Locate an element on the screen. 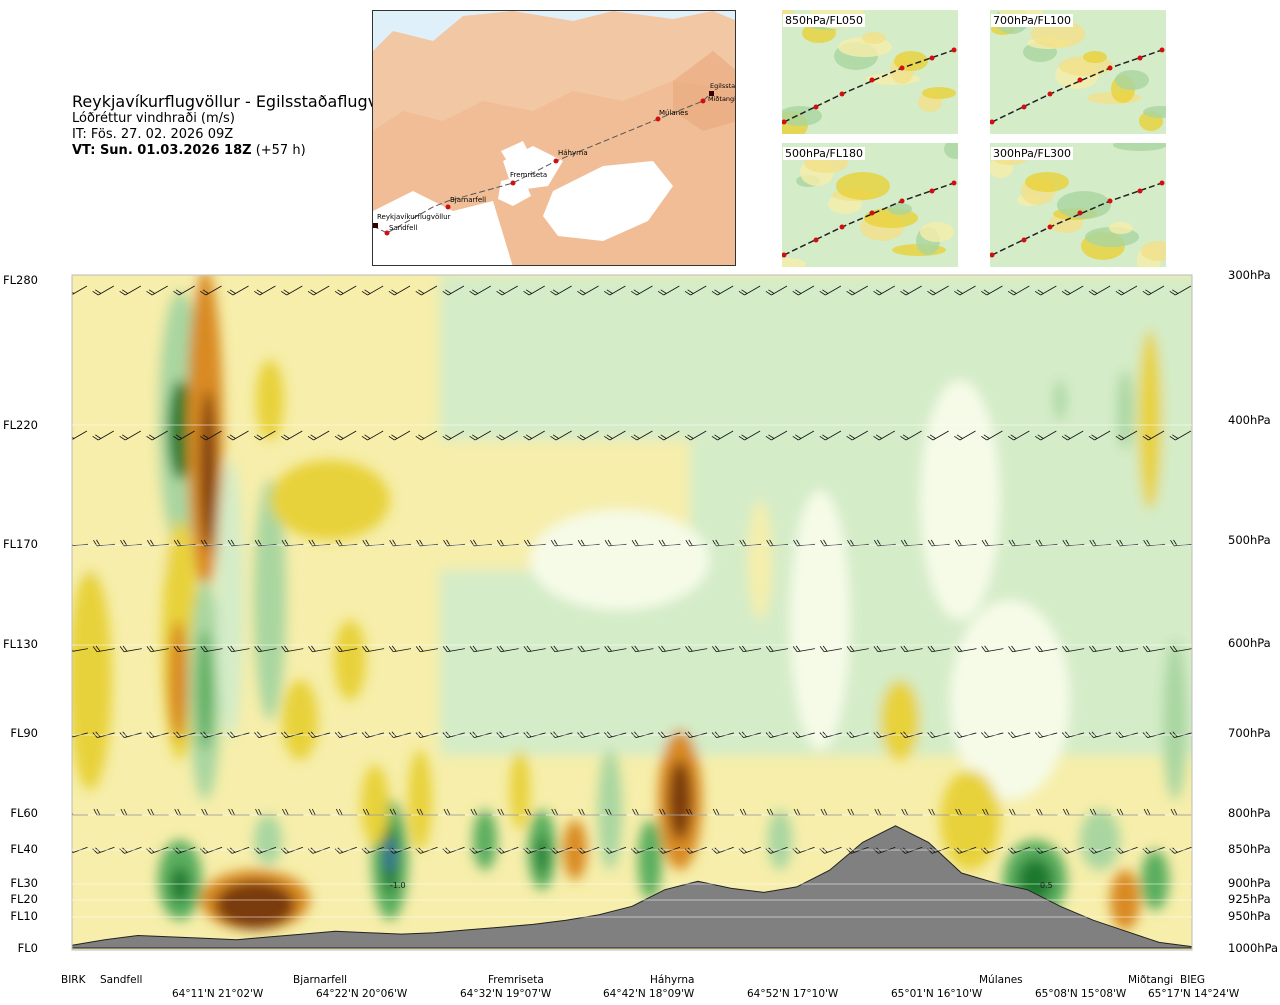 This screenshot has height=1005, width=1280. mini-map-500: 500hPa/FL180 is located at coordinates (870, 205).